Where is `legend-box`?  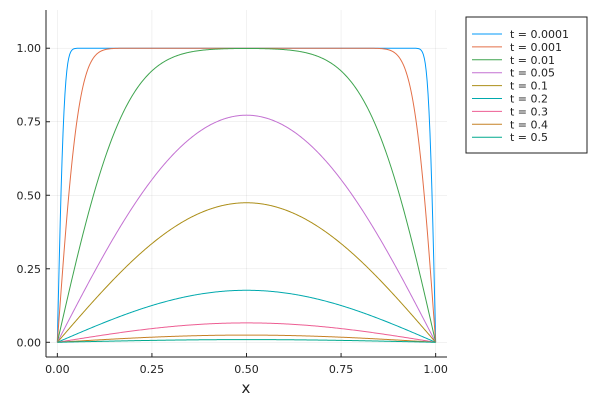 legend-box is located at coordinates (526, 85).